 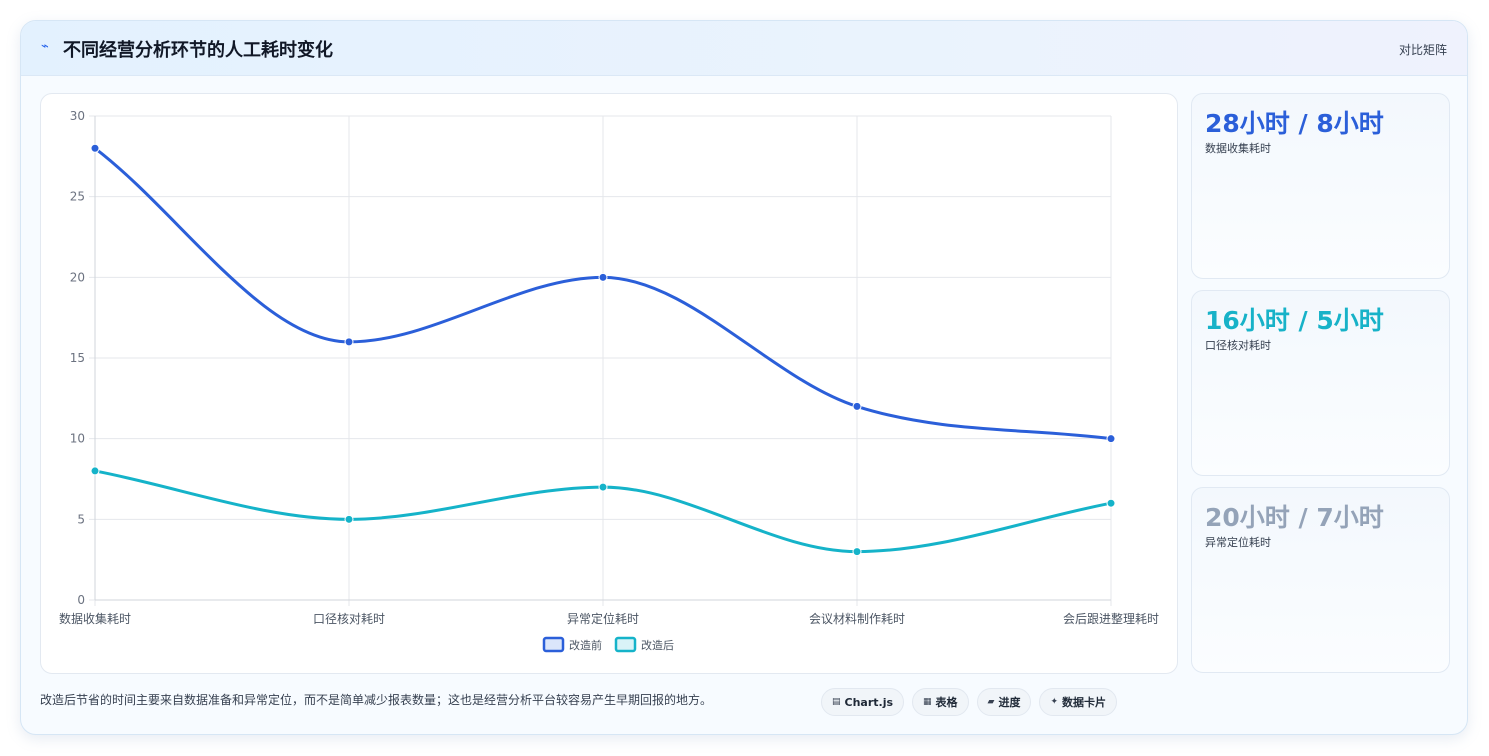 What do you see at coordinates (1238, 542) in the screenshot?
I see `stat-label: 异常定位耗时` at bounding box center [1238, 542].